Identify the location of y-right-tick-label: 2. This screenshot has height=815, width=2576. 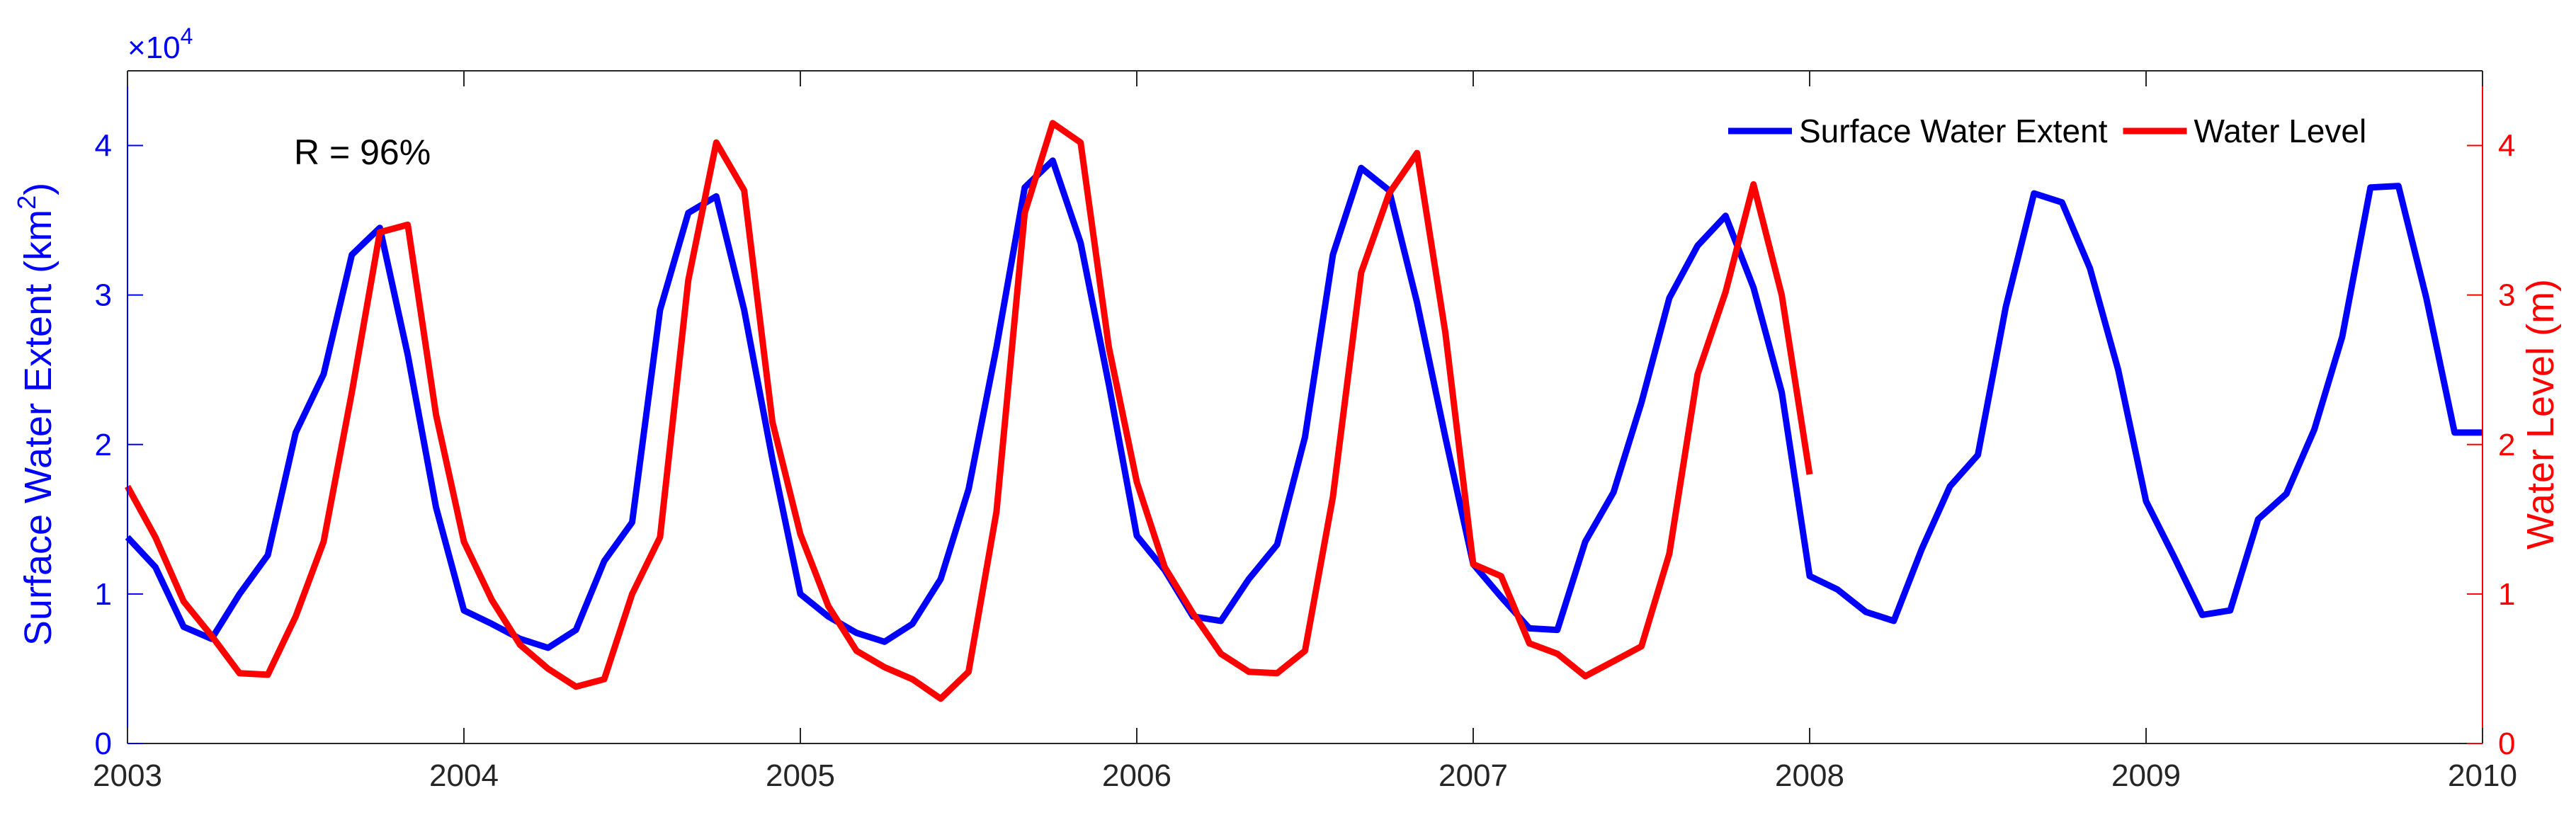
(2506, 445).